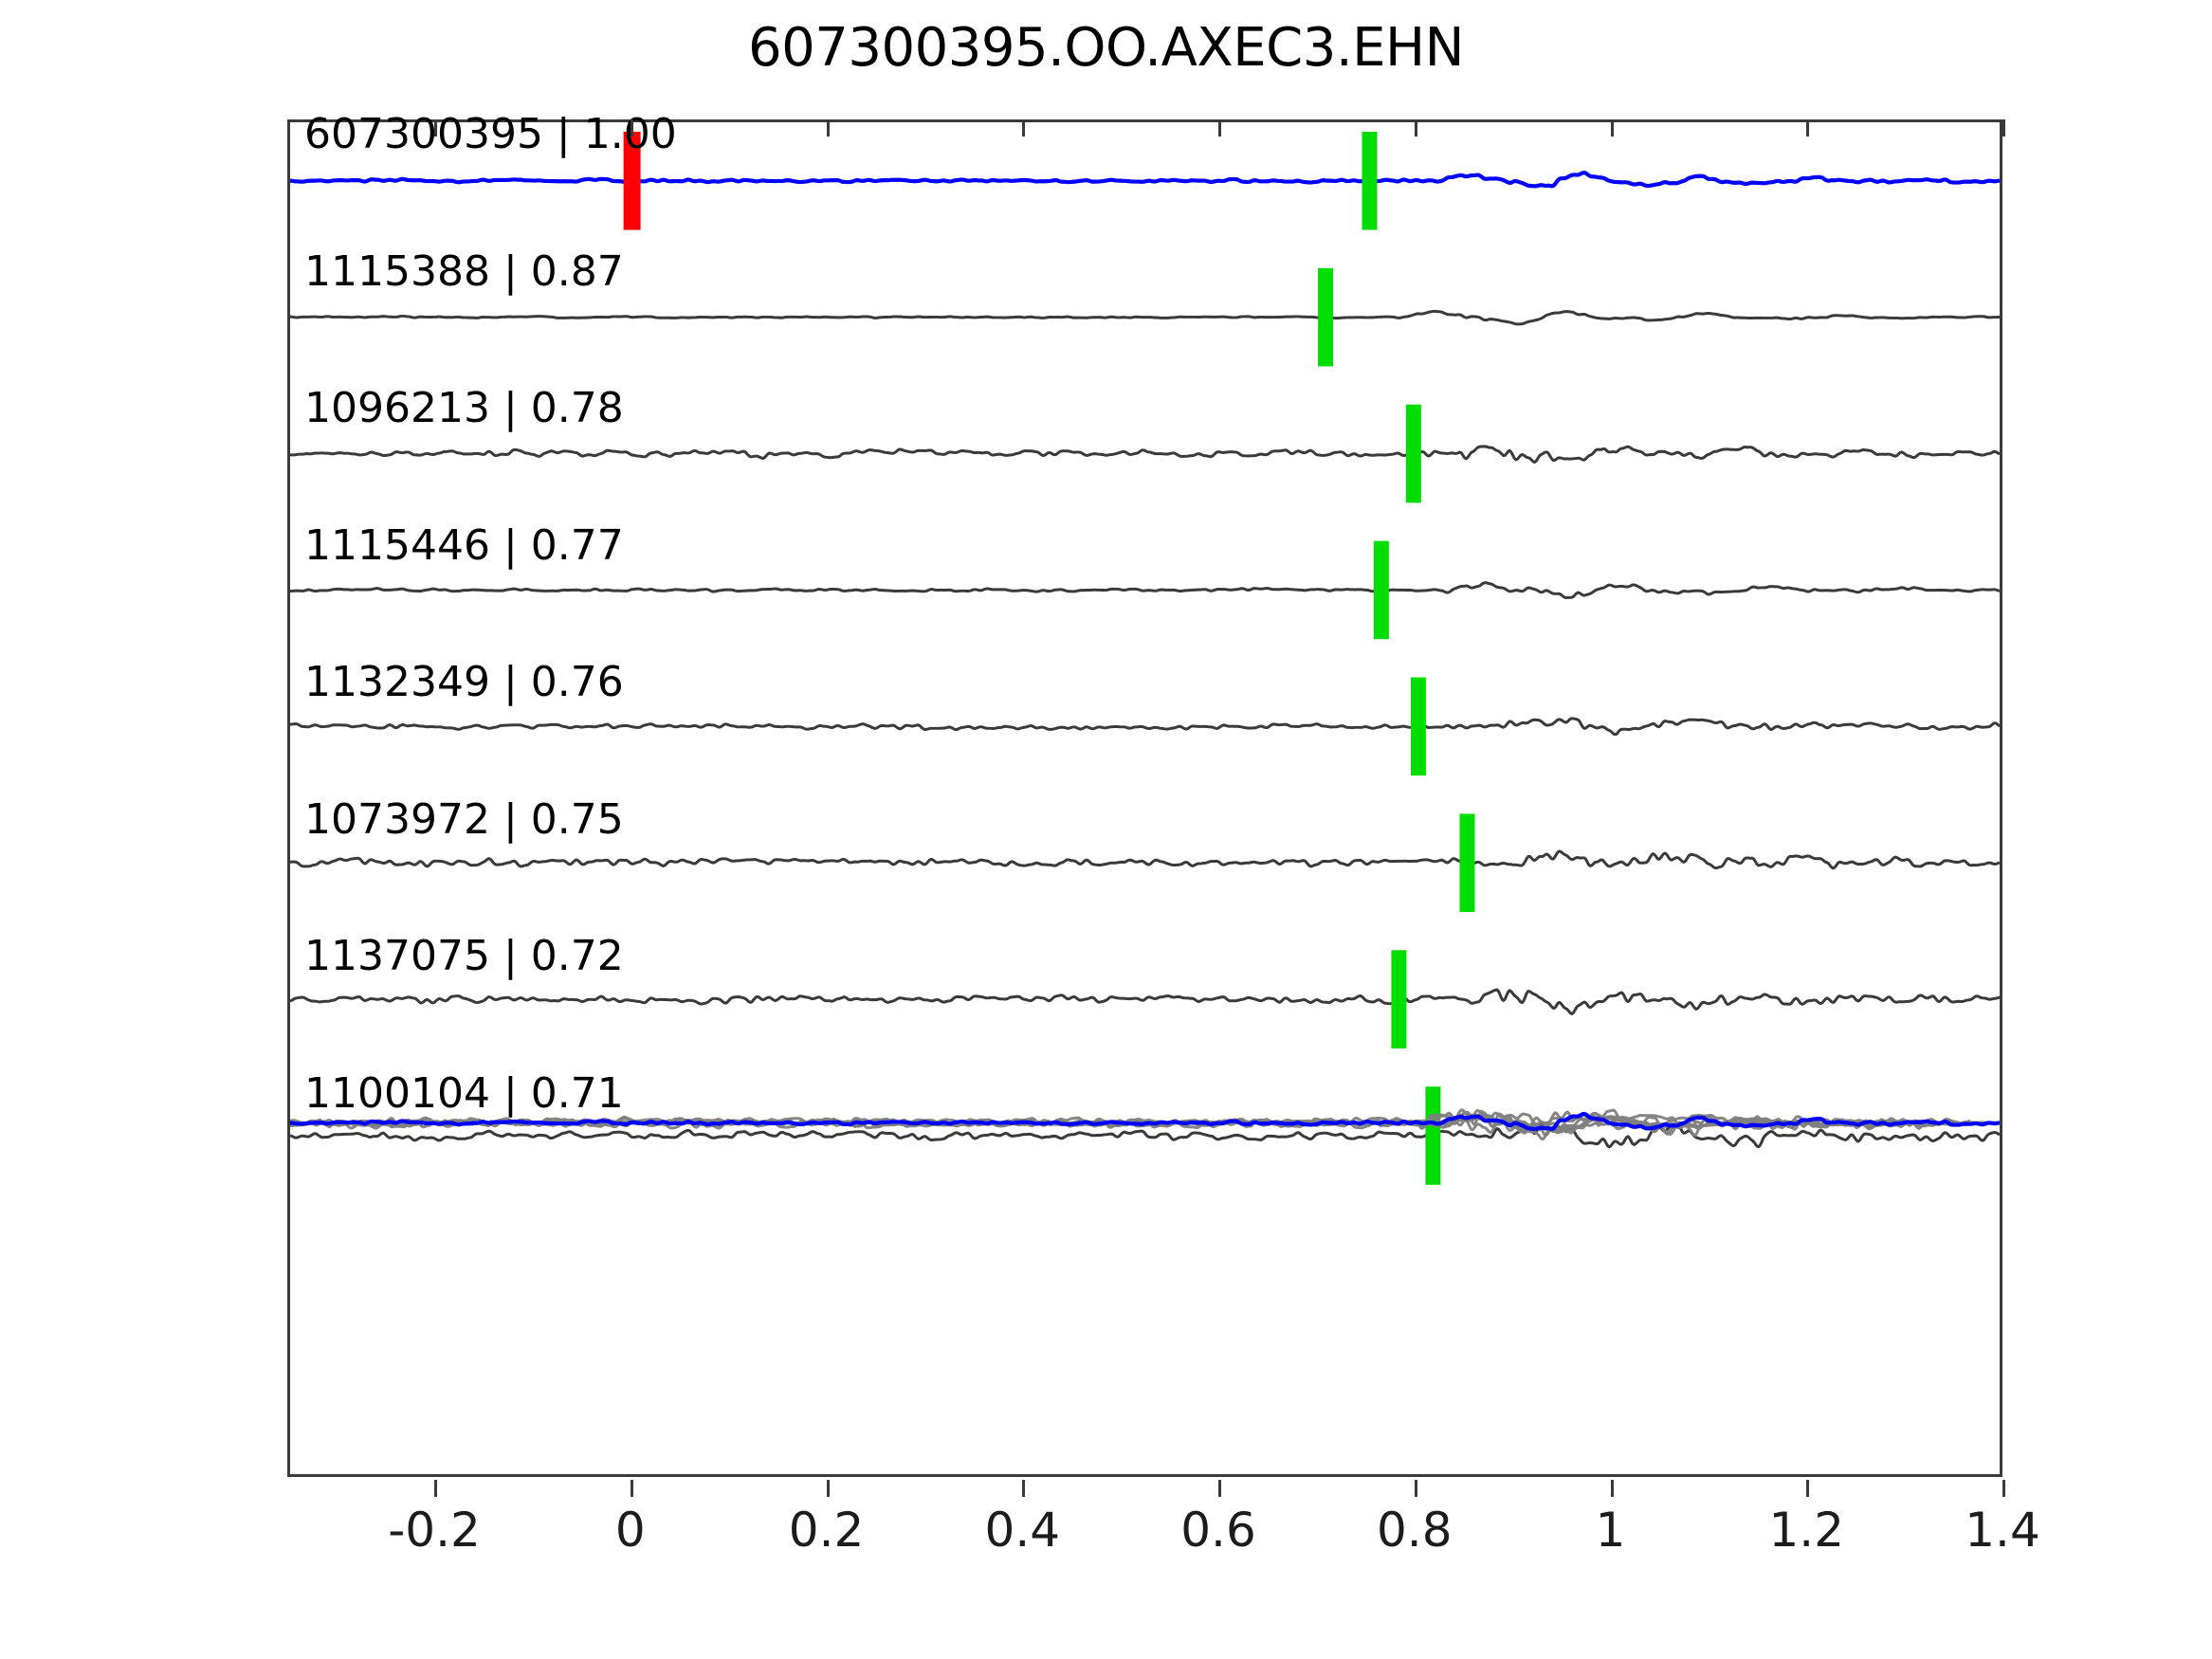  What do you see at coordinates (1106, 48) in the screenshot?
I see `figure-title: 607300395.OO.AXEC3.EHN` at bounding box center [1106, 48].